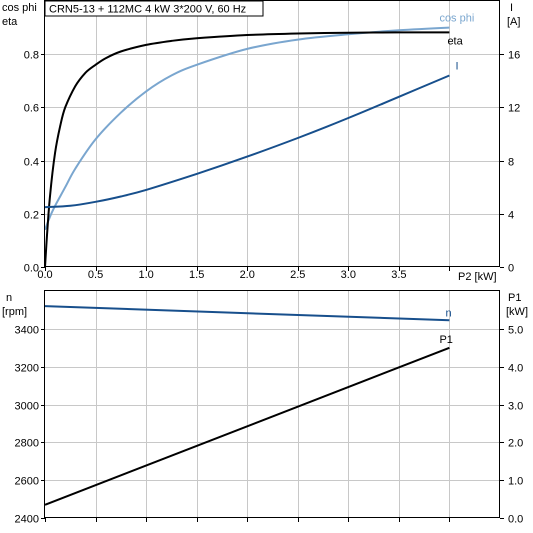  Describe the element at coordinates (27, 331) in the screenshot. I see `left-tick-label: 3400` at that location.